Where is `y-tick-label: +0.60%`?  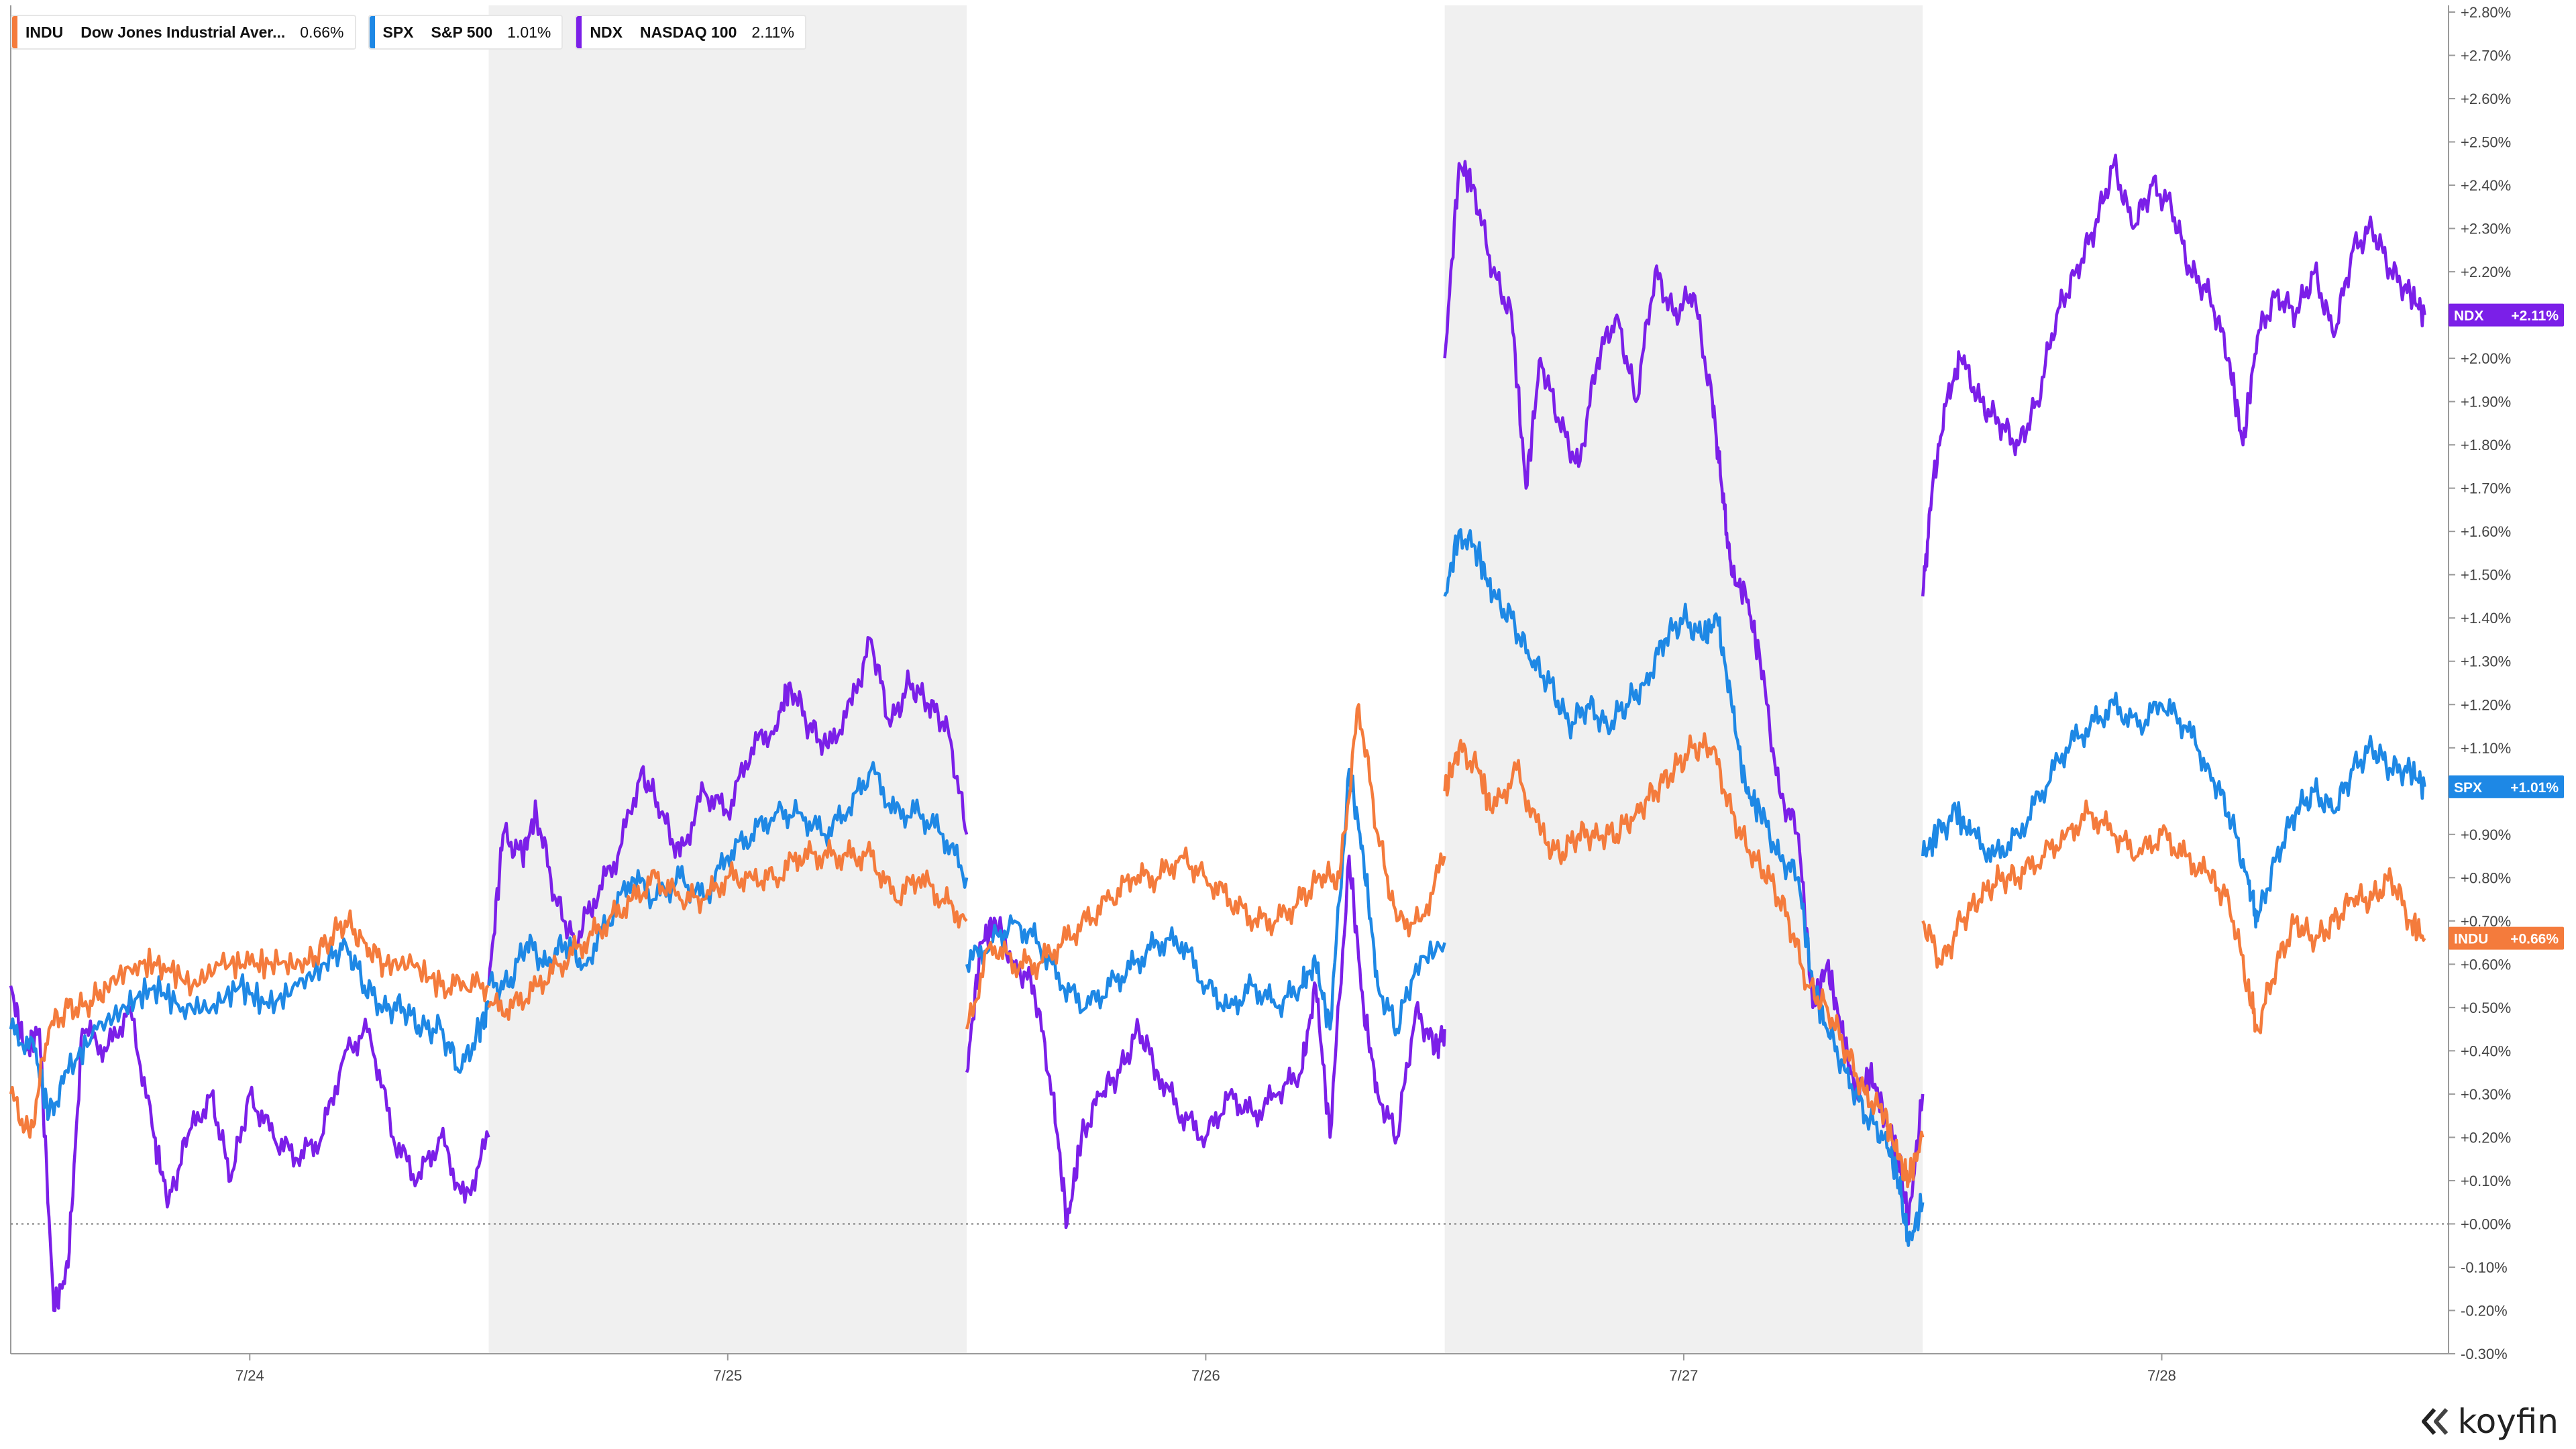 y-tick-label: +0.60% is located at coordinates (2486, 964).